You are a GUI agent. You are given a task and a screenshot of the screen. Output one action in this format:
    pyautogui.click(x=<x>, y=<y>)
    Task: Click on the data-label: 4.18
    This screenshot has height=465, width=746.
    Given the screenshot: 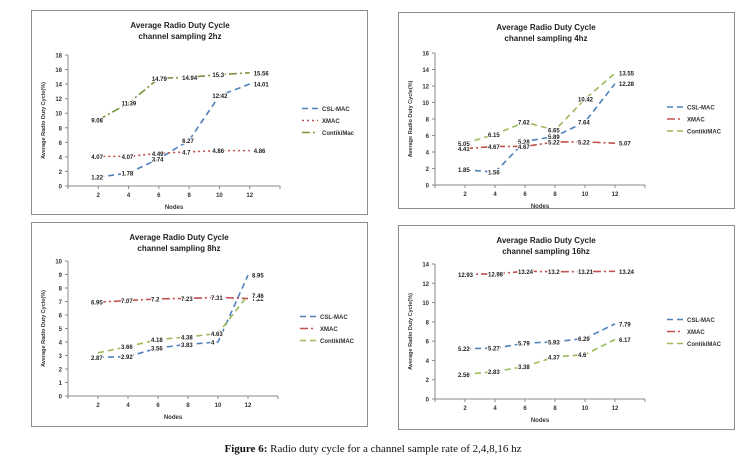 What is the action you would take?
    pyautogui.click(x=157, y=341)
    